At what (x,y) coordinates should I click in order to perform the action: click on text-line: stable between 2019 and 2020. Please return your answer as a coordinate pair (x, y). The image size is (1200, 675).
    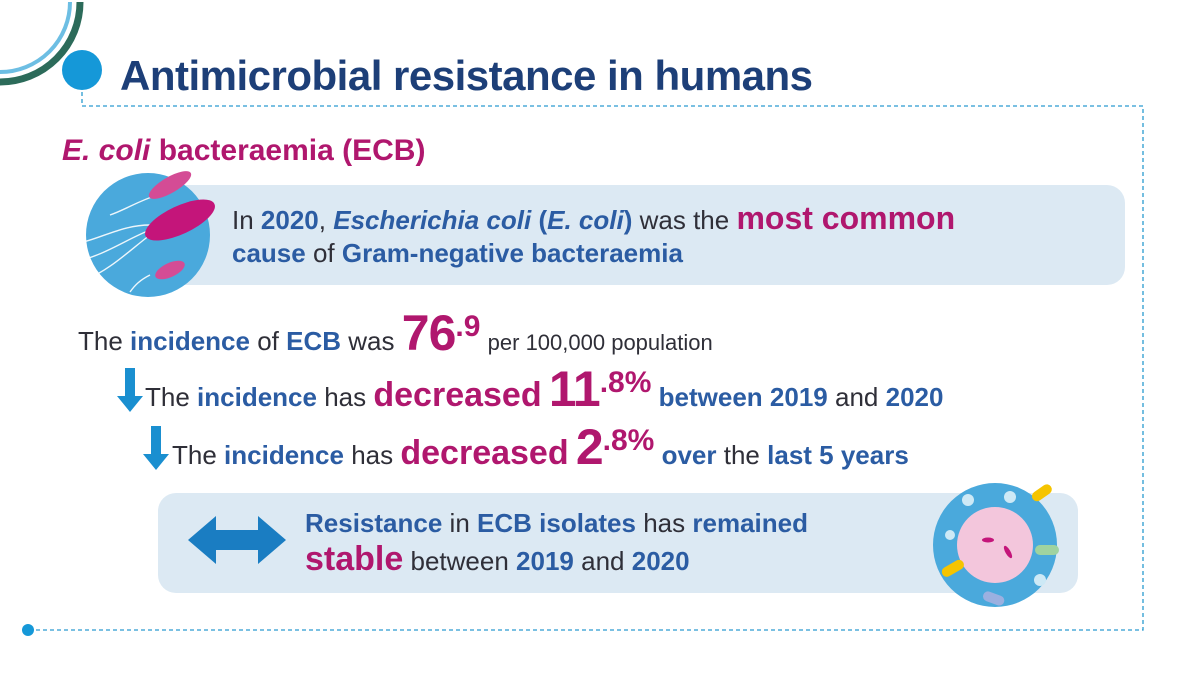
    Looking at the image, I should click on (497, 559).